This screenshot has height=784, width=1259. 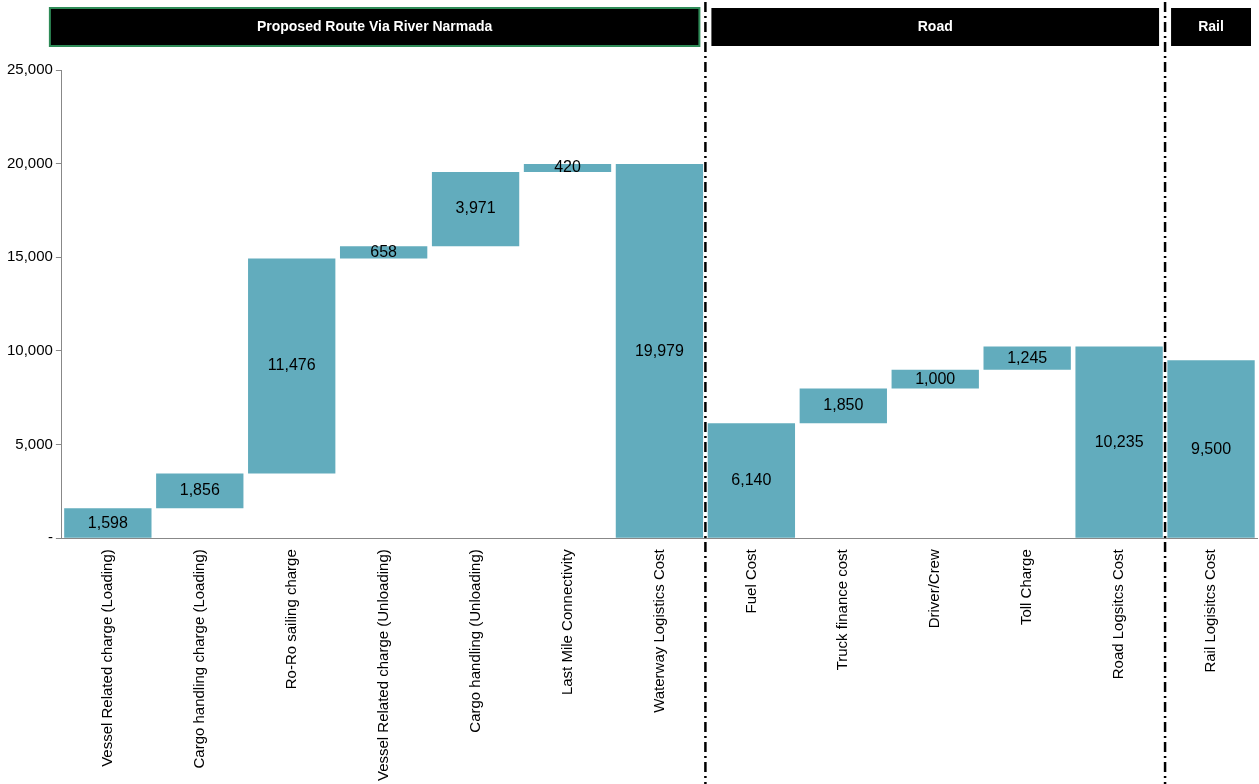 I want to click on data-label: 3,971, so click(x=475, y=208).